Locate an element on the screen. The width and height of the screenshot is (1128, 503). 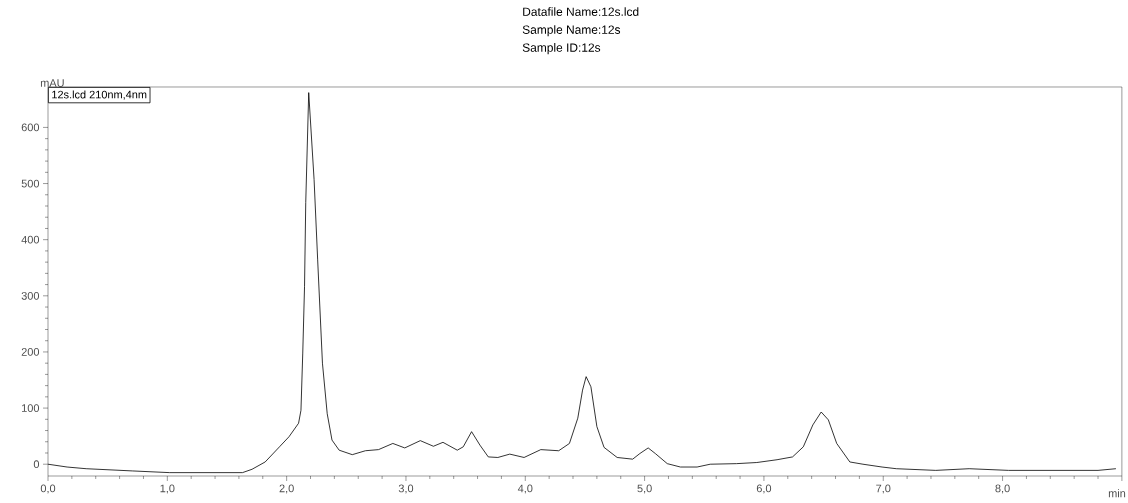
text: Sample ID:12s is located at coordinates (561, 49).